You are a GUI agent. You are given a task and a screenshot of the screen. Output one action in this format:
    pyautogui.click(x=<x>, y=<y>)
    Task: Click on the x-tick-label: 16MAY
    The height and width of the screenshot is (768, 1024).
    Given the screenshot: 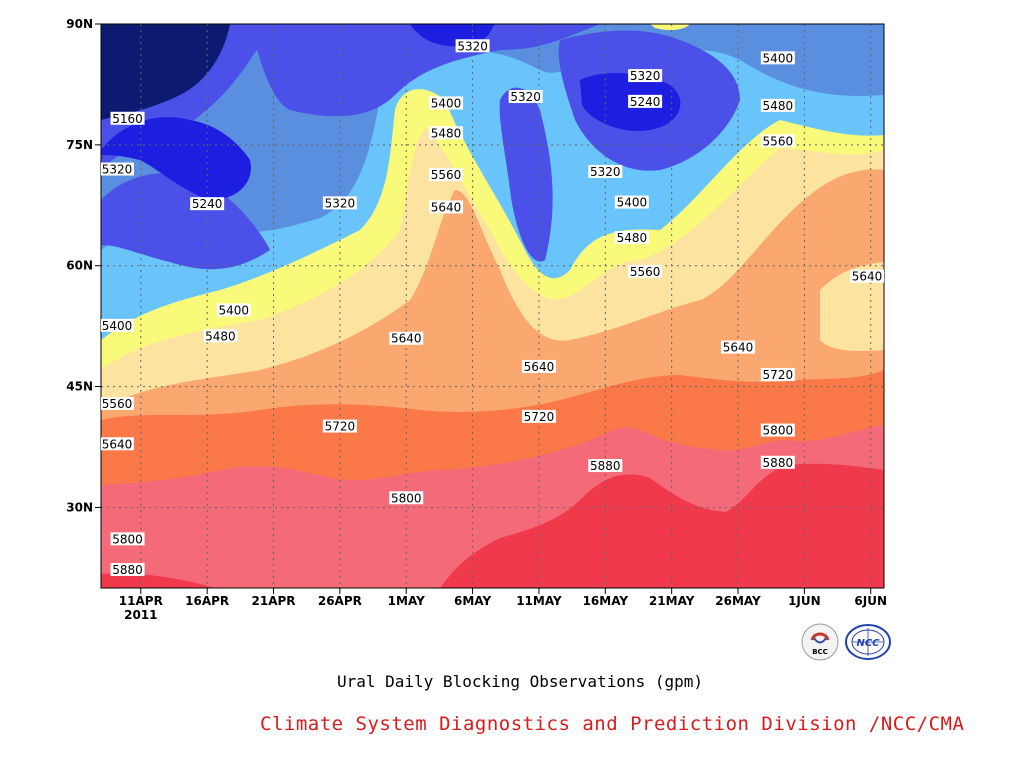 What is the action you would take?
    pyautogui.click(x=606, y=601)
    